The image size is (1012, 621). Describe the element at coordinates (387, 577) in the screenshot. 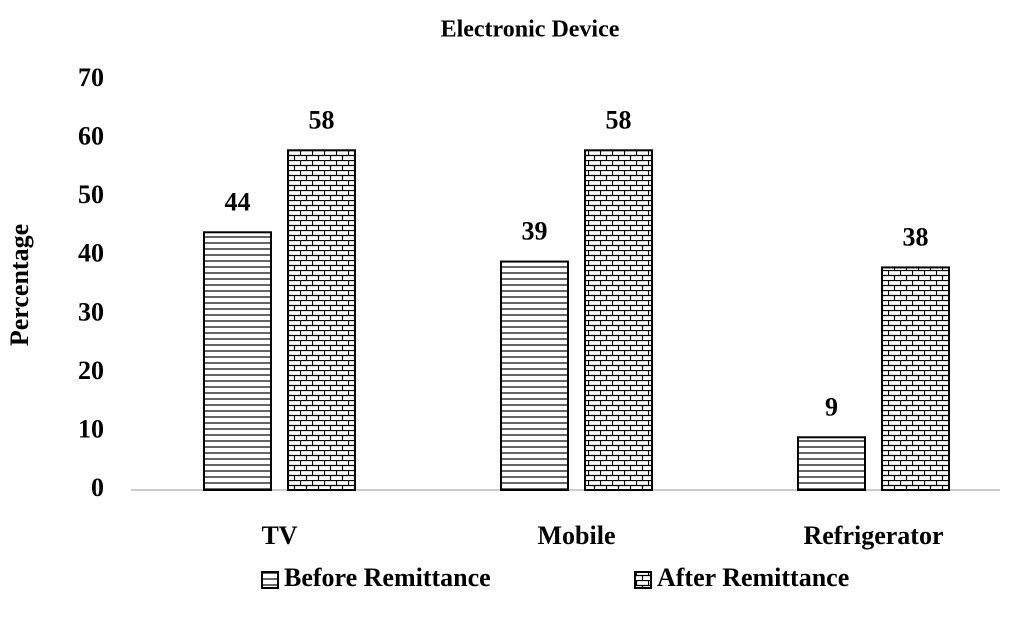

I see `legend-label: Before Remittance` at that location.